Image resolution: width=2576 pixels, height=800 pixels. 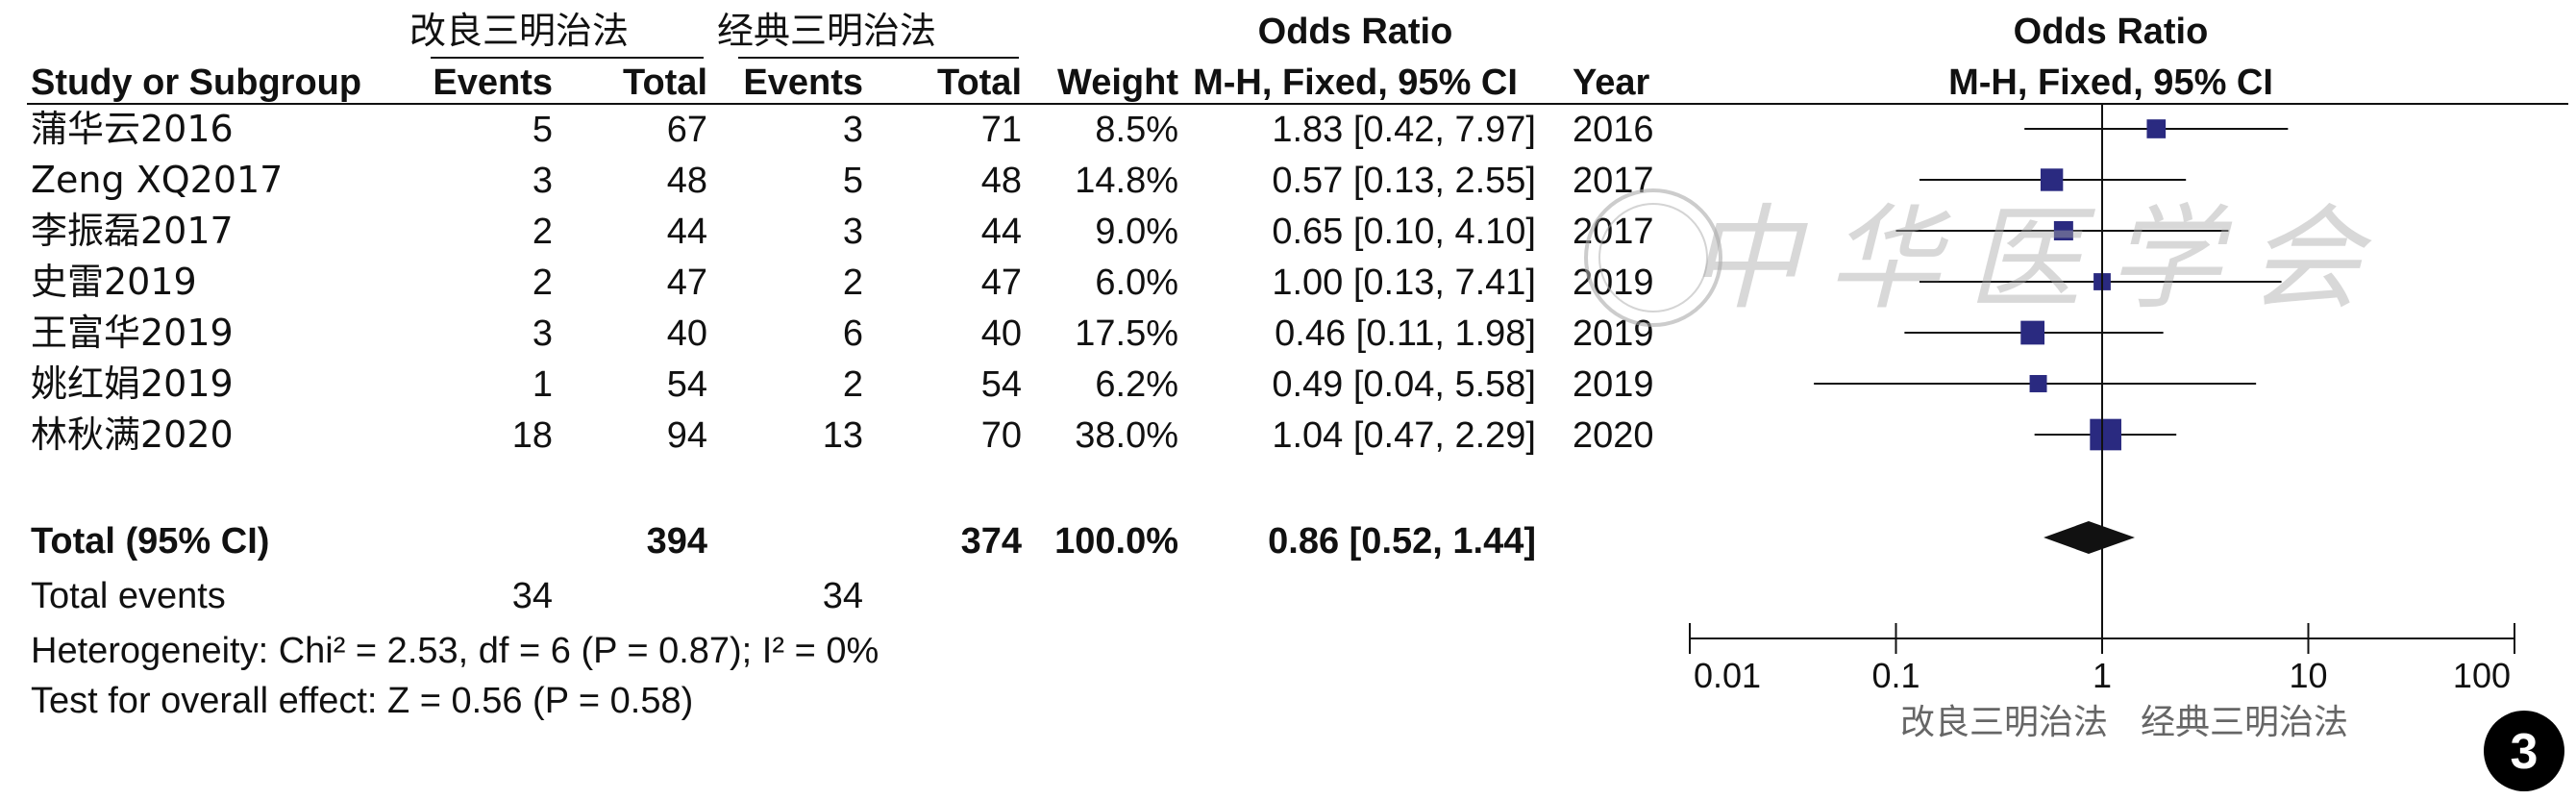 What do you see at coordinates (1002, 130) in the screenshot?
I see `control-total: 71` at bounding box center [1002, 130].